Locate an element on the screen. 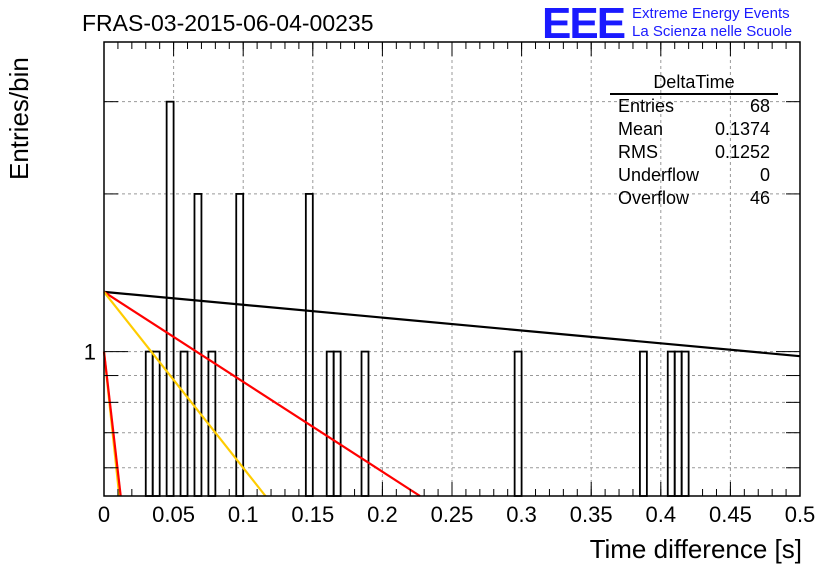  eee-logo: EEE is located at coordinates (584, 24).